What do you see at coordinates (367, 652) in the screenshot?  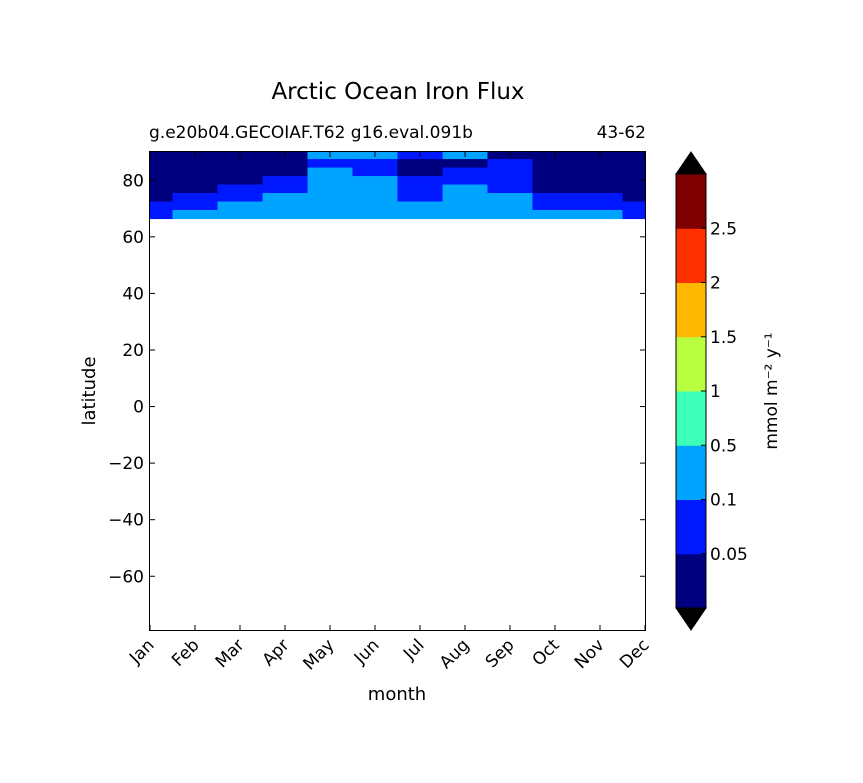 I see `x-tick-label: Jun` at bounding box center [367, 652].